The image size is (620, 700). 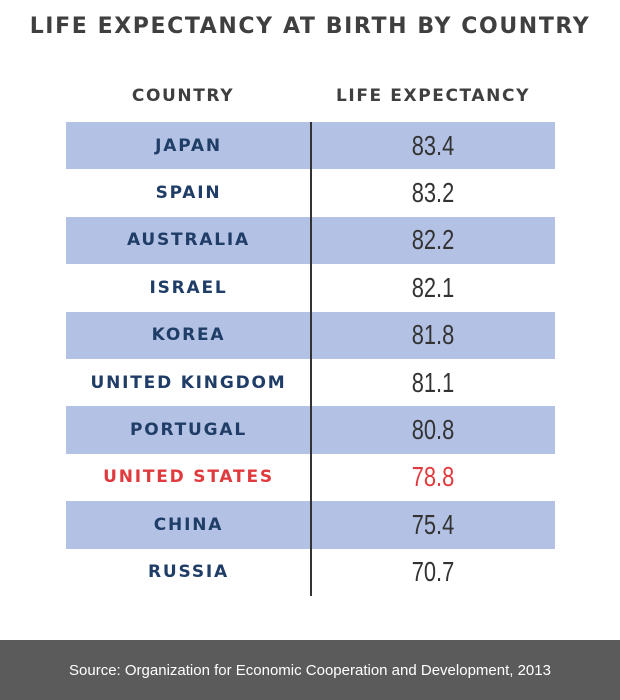 I want to click on life-expectancy-cell: 82.2, so click(x=433, y=240).